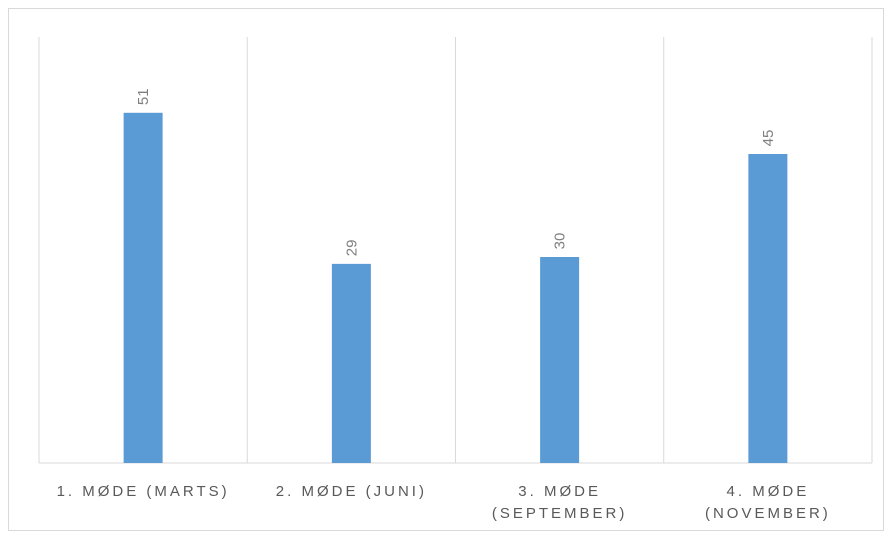  Describe the element at coordinates (351, 248) in the screenshot. I see `data-label: 29` at that location.